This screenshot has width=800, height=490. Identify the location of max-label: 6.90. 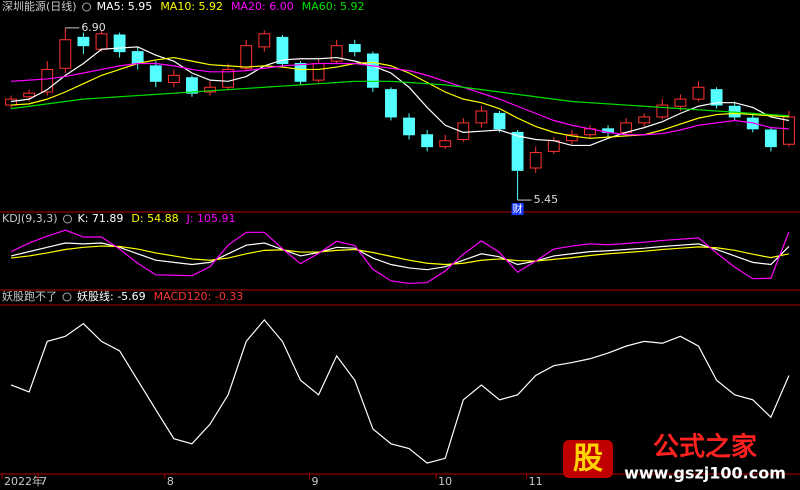
(93, 27).